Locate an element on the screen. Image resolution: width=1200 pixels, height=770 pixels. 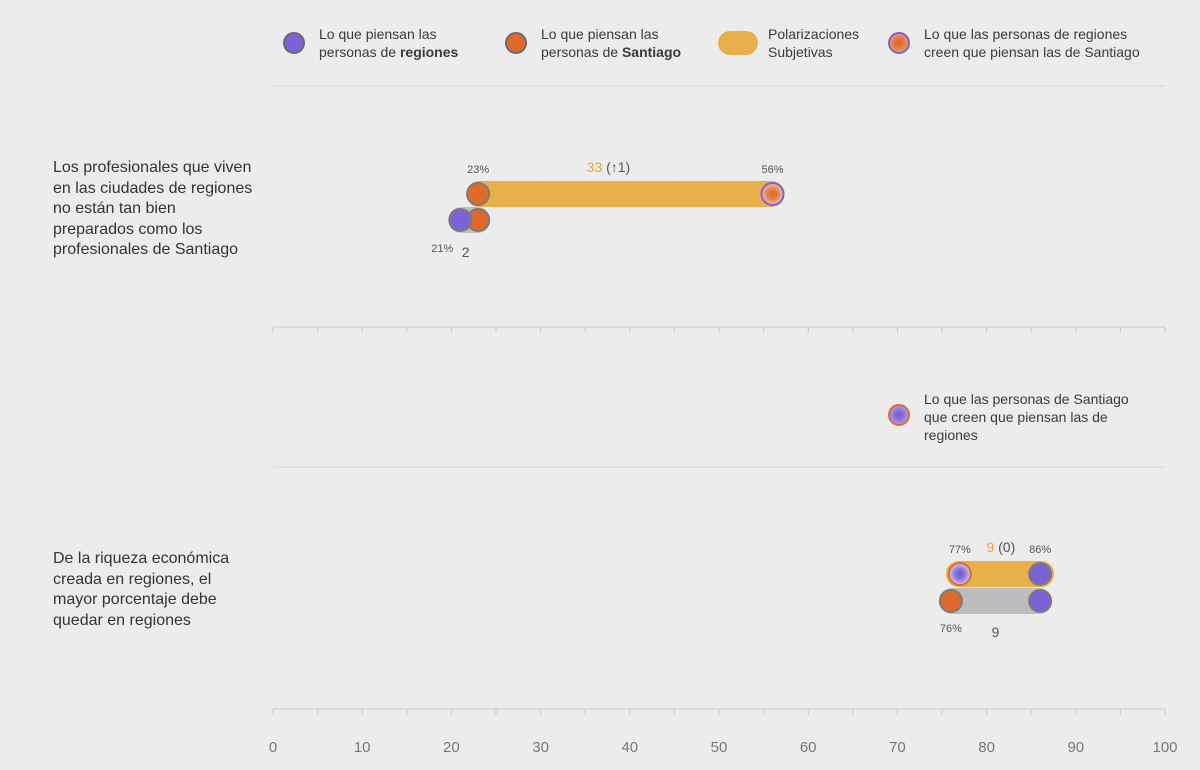
polarization-change-0: (↑1) is located at coordinates (618, 167).